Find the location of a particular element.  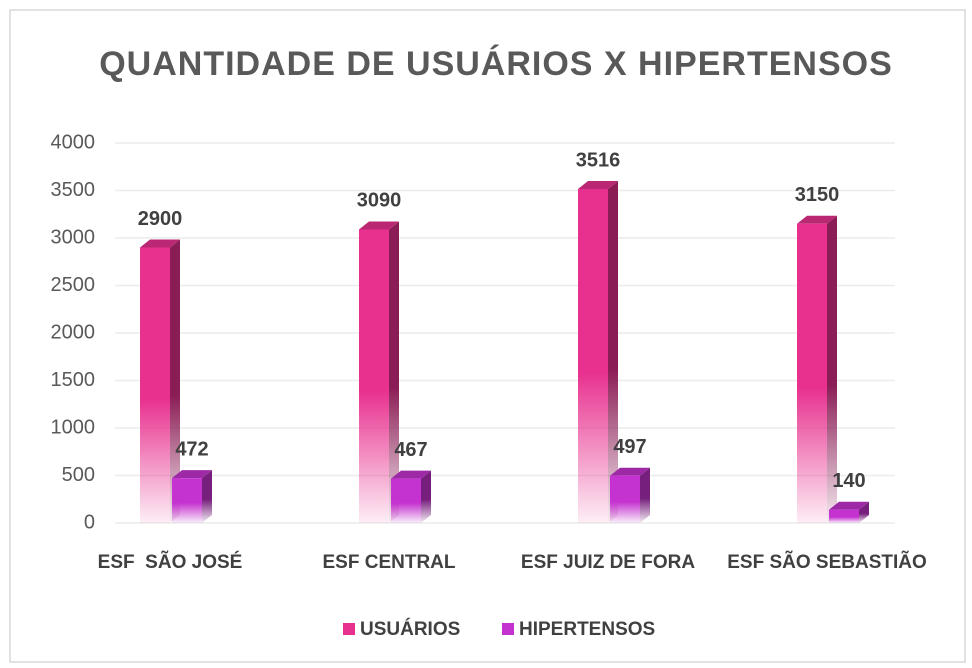

y-tick-label: 3000 is located at coordinates (73, 237).